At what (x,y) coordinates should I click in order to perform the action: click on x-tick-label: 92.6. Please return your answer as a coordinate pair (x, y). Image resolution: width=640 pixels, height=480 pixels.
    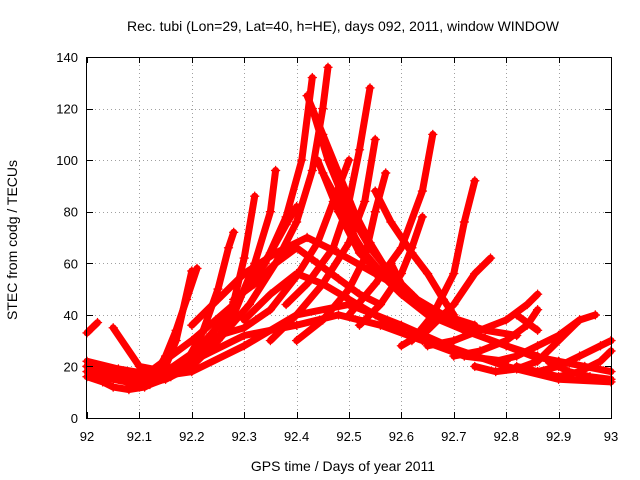
    Looking at the image, I should click on (401, 436).